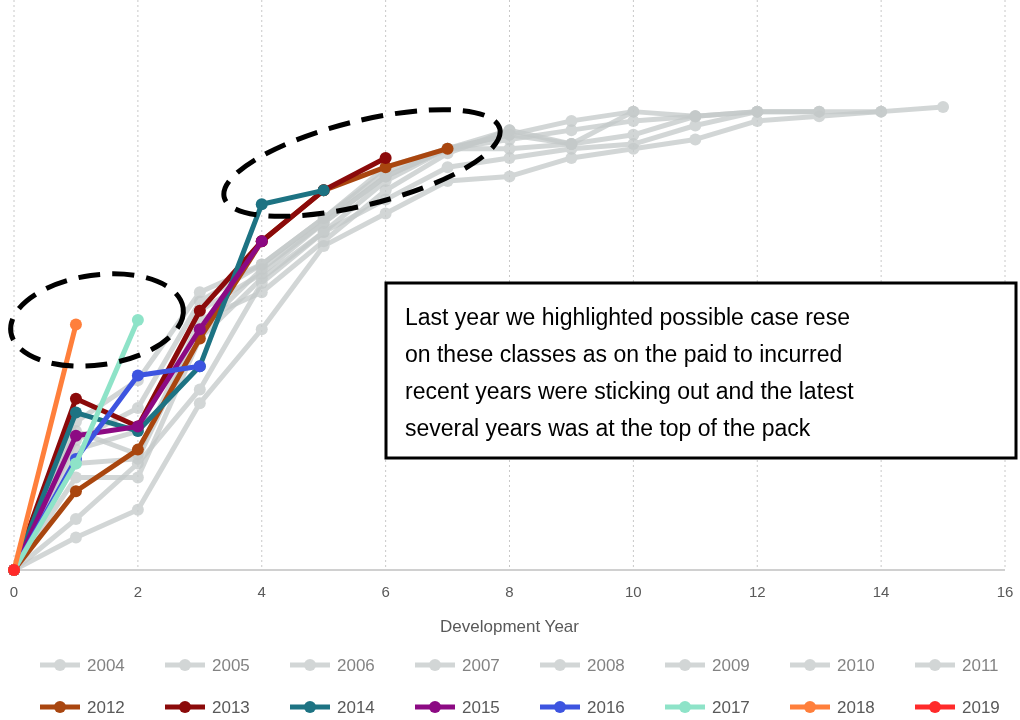 The width and height of the screenshot is (1020, 720). Describe the element at coordinates (1005, 591) in the screenshot. I see `x-tick-label: 16` at that location.